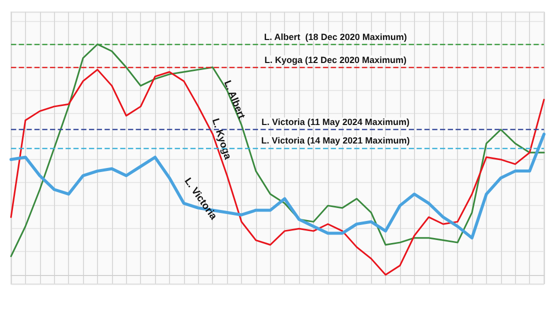 This screenshot has width=555, height=320. What do you see at coordinates (336, 122) in the screenshot?
I see `ref-line-label: L. Victoria (11 May 2024 Maximum)` at bounding box center [336, 122].